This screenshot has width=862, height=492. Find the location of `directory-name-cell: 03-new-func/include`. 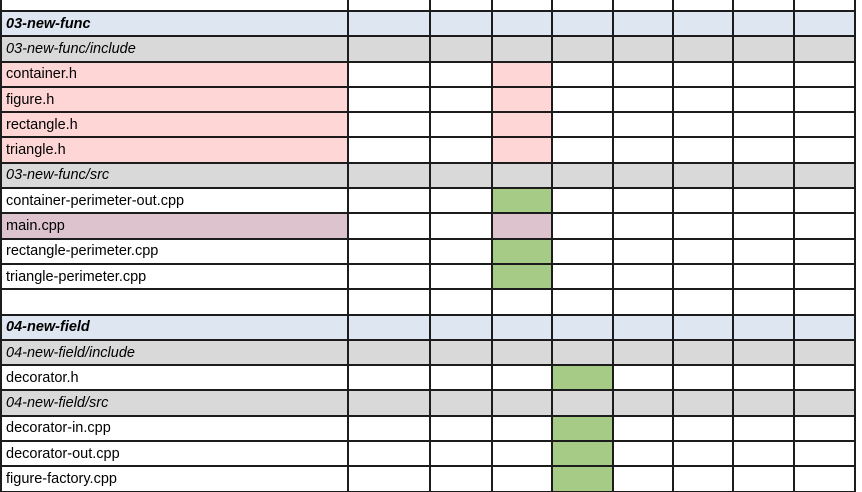

directory-name-cell: 03-new-func/include is located at coordinates (174, 49).